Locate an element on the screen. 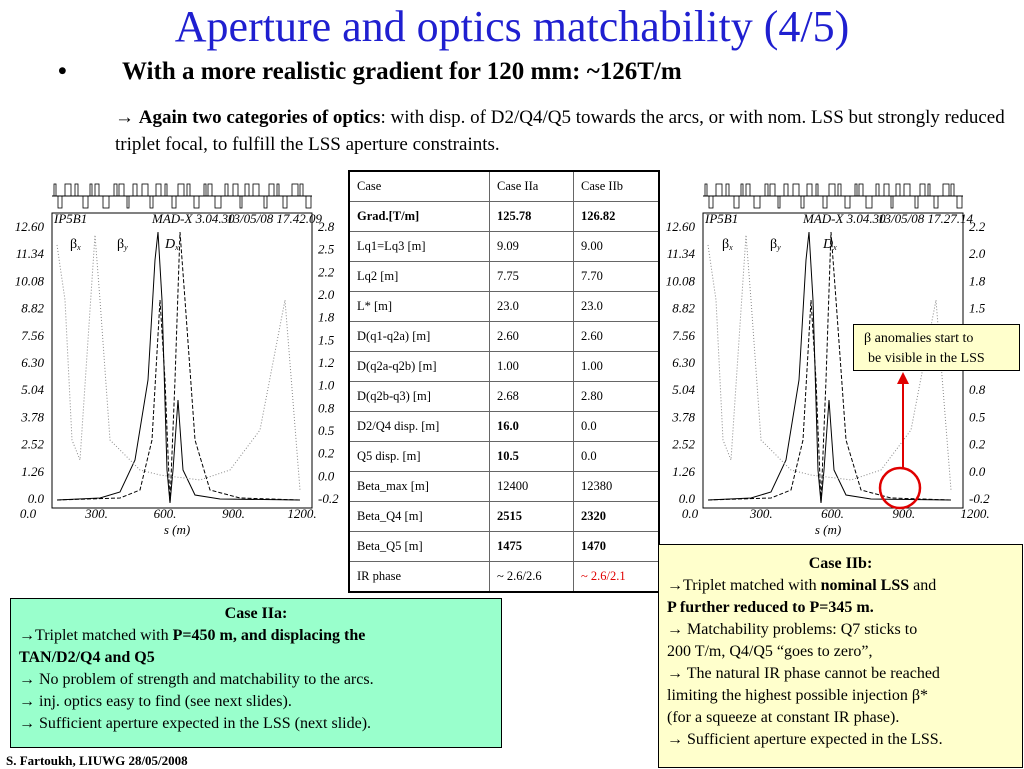 This screenshot has height=769, width=1024. table-cell: 12400 is located at coordinates (531, 486).